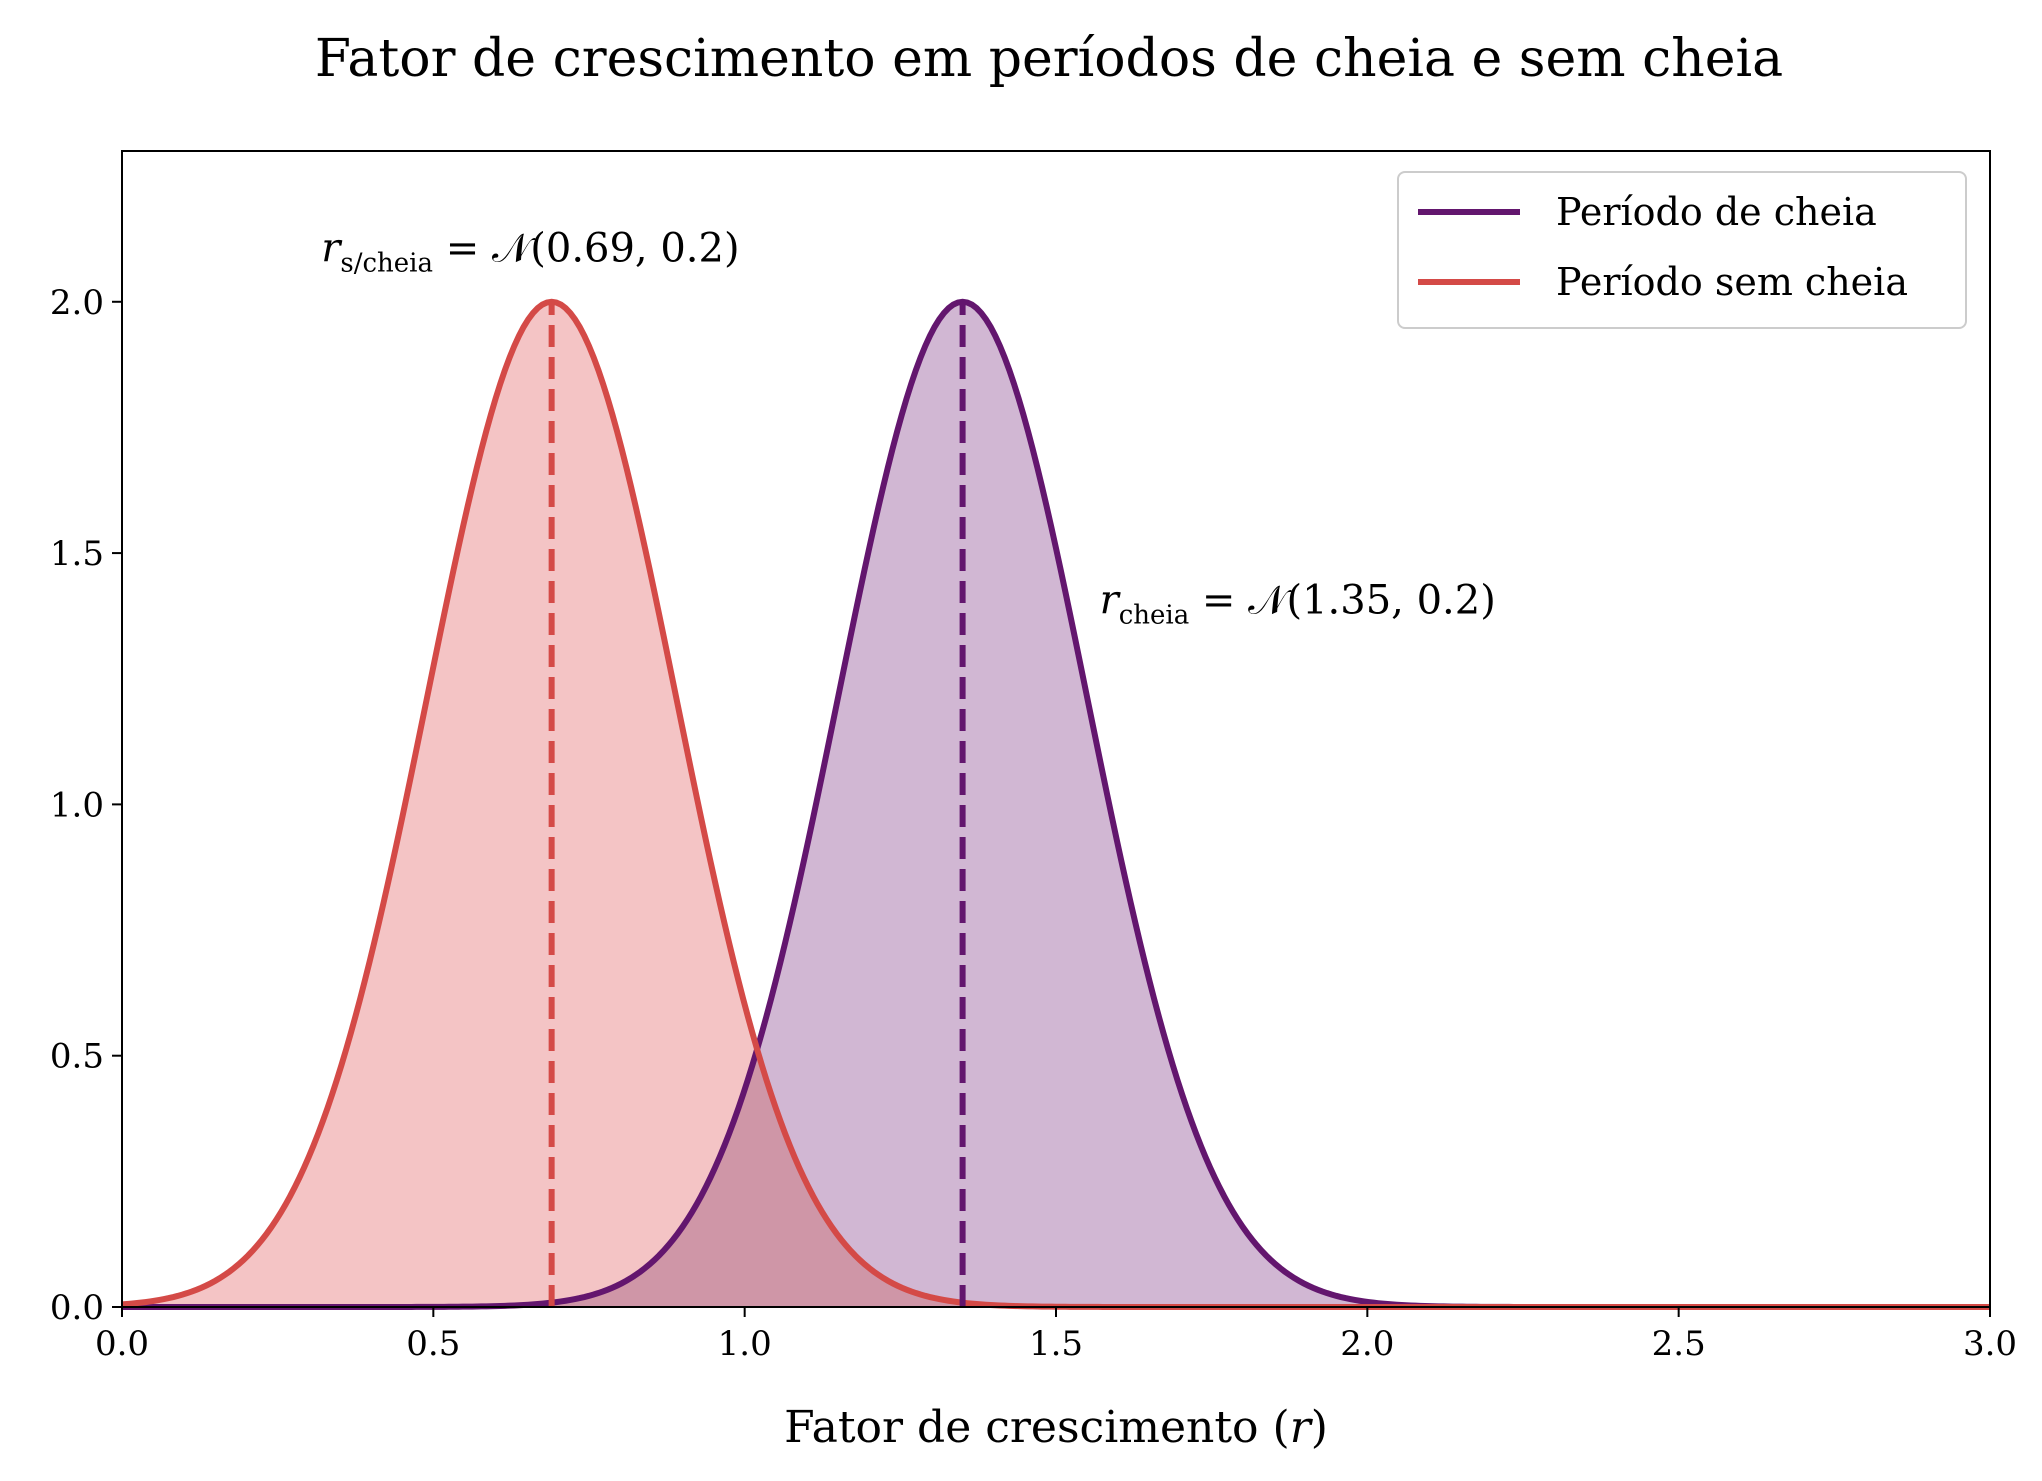 The width and height of the screenshot is (2042, 1481). Describe the element at coordinates (1990, 1344) in the screenshot. I see `x-tick-label: 3.0` at that location.